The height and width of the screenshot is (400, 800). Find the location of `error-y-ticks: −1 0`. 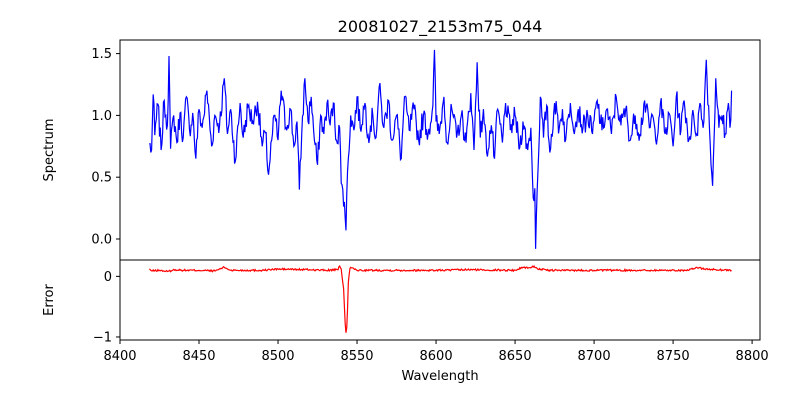

error-y-ticks: −1 0 is located at coordinates (106, 307).